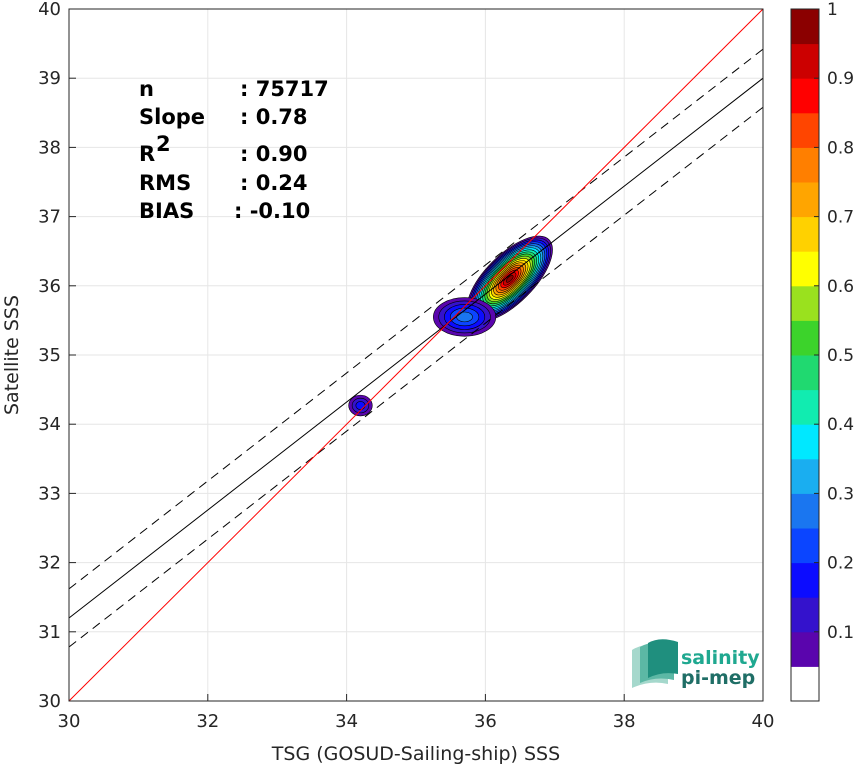 The height and width of the screenshot is (768, 858). What do you see at coordinates (840, 218) in the screenshot?
I see `colorbar-tick-label: 0.7` at bounding box center [840, 218].